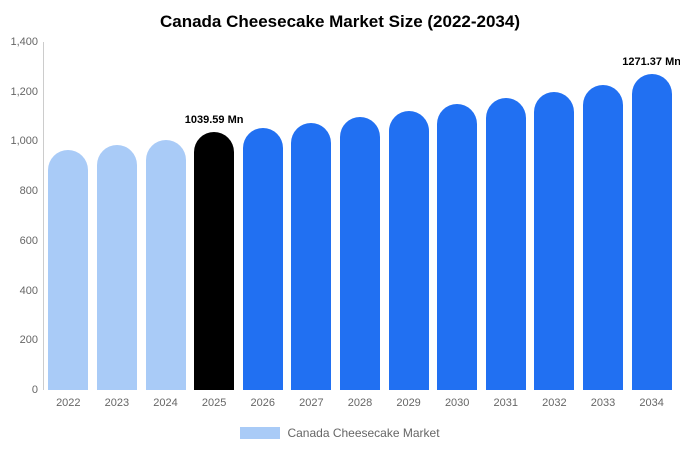 The image size is (680, 450). What do you see at coordinates (214, 252) in the screenshot?
I see `bar-2025: 1039.59 Mn` at bounding box center [214, 252].